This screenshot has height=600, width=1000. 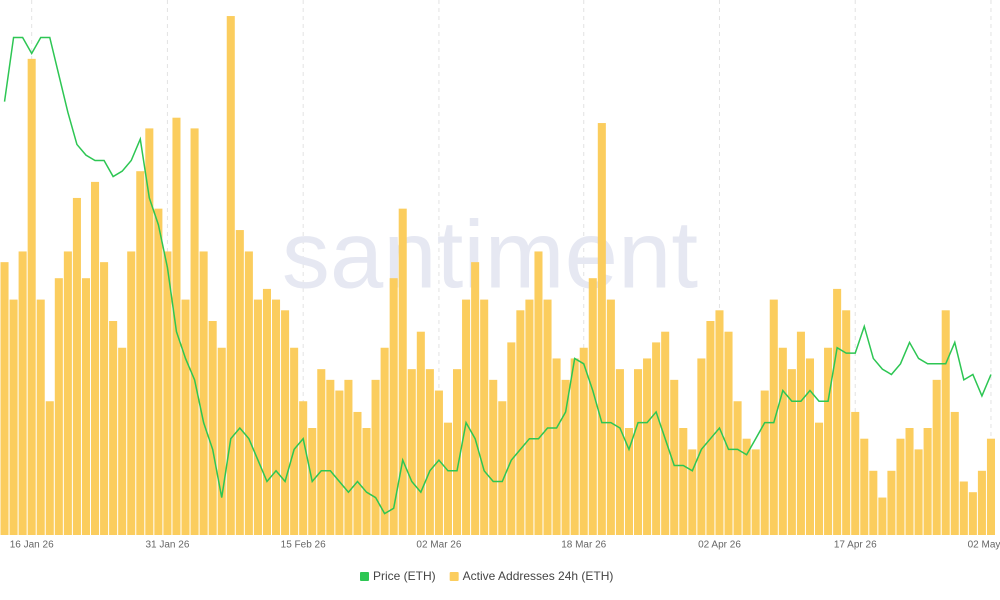 What do you see at coordinates (167, 545) in the screenshot?
I see `x-tick-label: 31 Jan 26` at bounding box center [167, 545].